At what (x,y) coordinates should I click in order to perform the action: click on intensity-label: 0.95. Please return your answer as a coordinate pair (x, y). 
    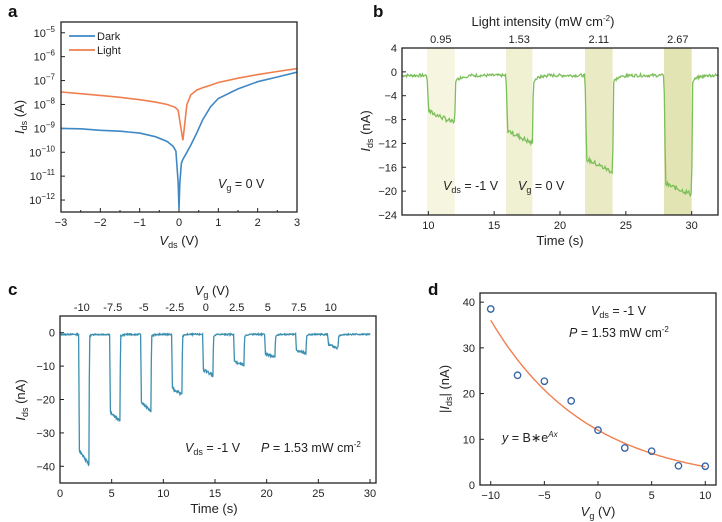
    Looking at the image, I should click on (440, 40).